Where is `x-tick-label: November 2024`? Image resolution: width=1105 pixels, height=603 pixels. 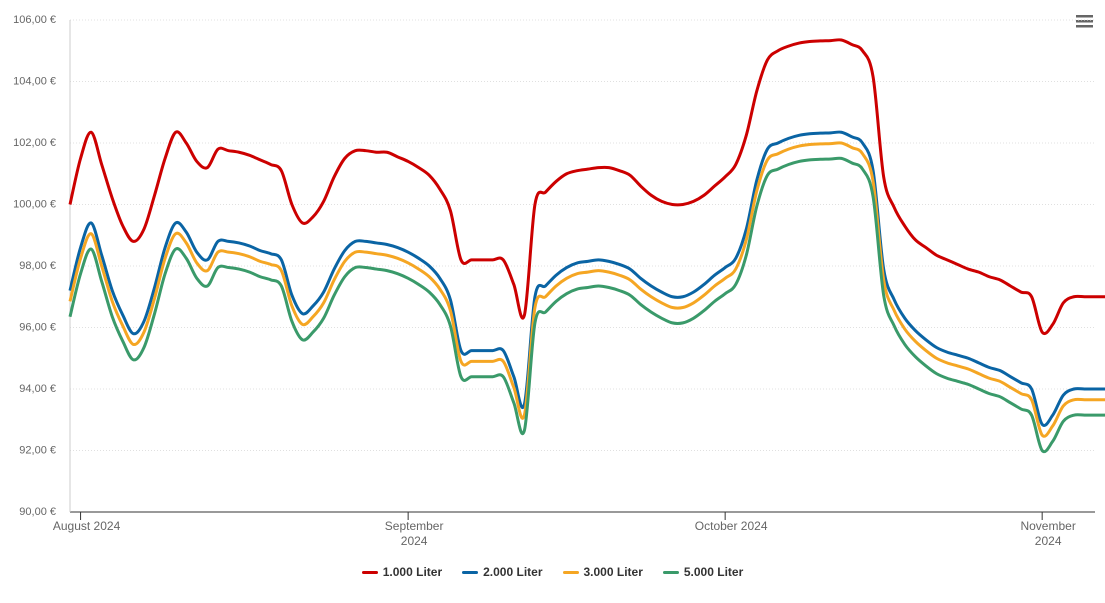
x-tick-label: November 2024 is located at coordinates (1048, 533).